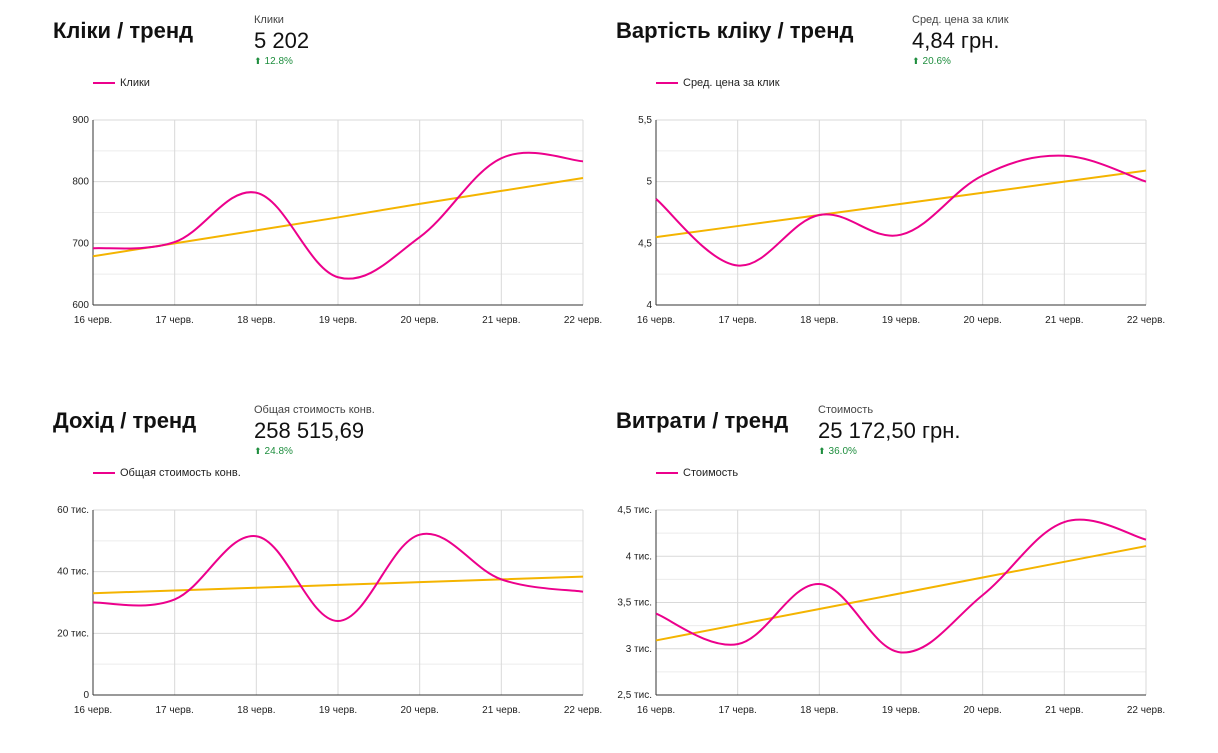 The image size is (1218, 753). I want to click on y-tick-label: 700, so click(80, 243).